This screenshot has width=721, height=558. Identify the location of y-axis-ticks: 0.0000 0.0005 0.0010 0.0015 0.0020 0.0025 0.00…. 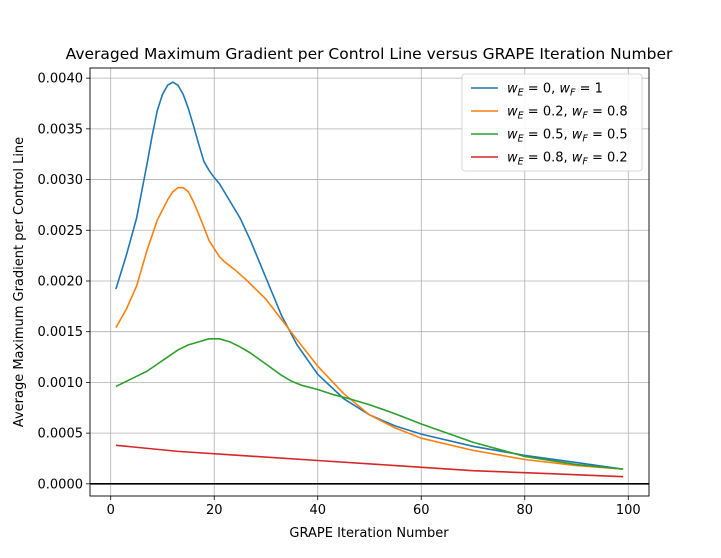
(64, 282).